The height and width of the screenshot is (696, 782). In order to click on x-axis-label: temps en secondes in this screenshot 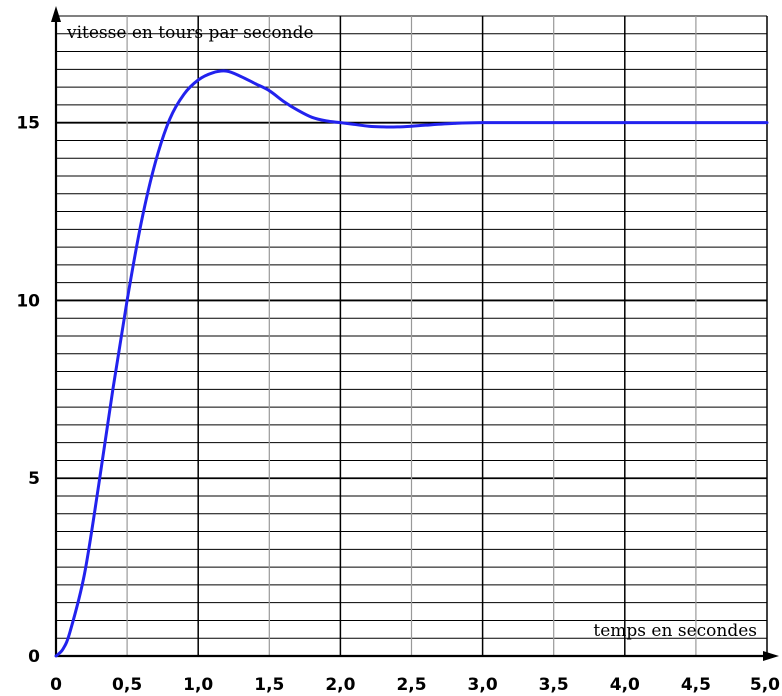, I will do `click(675, 631)`.